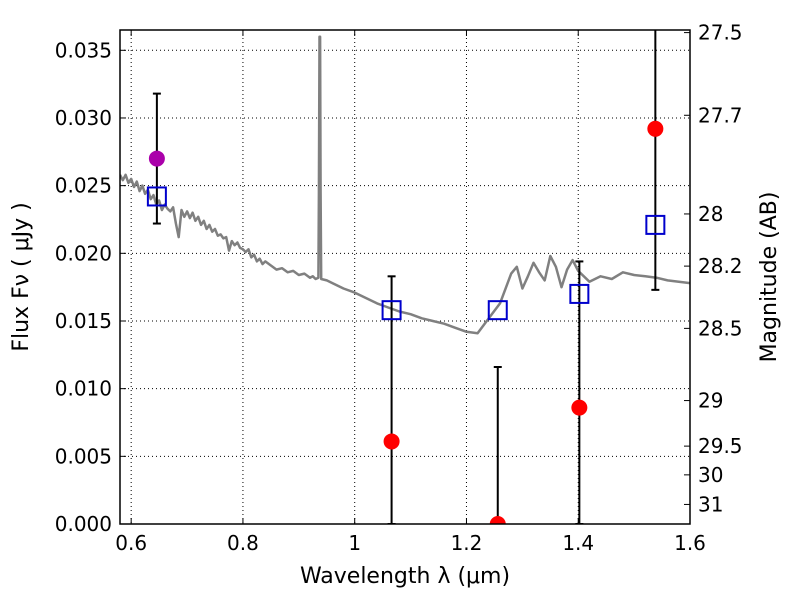 The height and width of the screenshot is (604, 800). Describe the element at coordinates (690, 543) in the screenshot. I see `x-tick-label: 1.6` at that location.